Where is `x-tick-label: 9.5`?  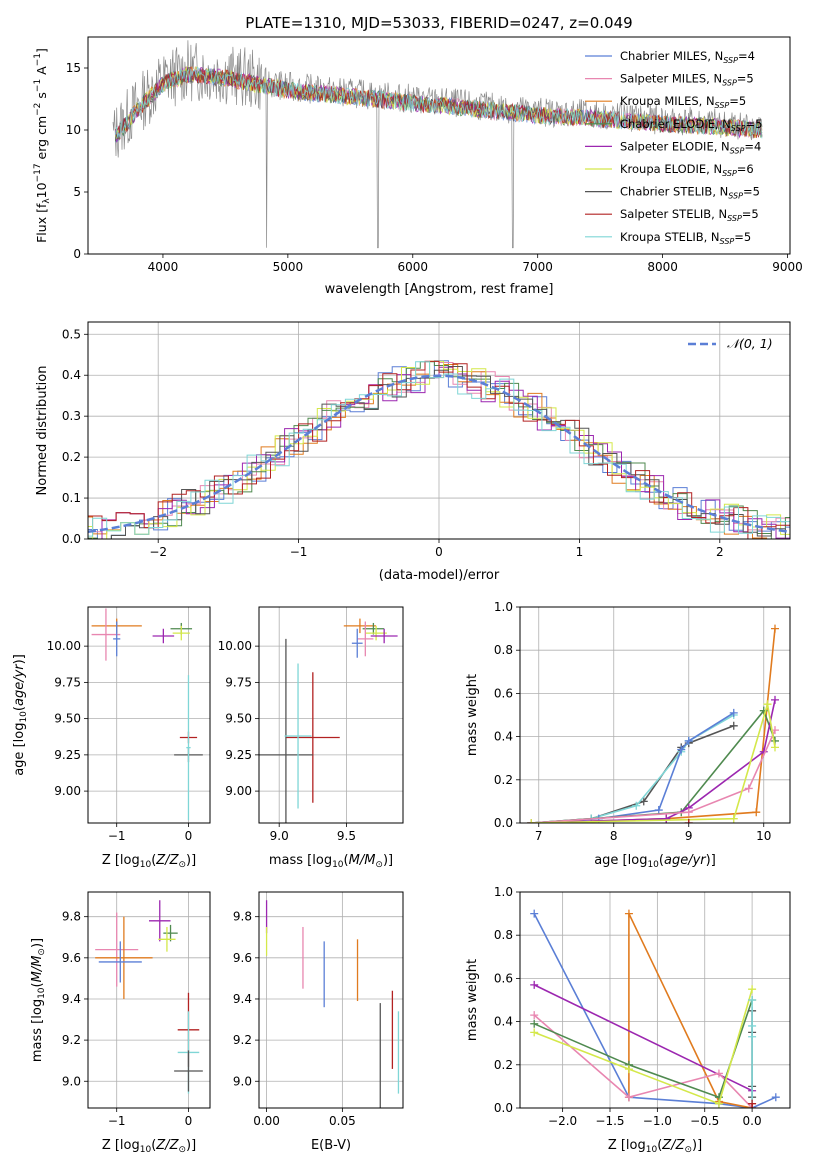 x-tick-label: 9.5 is located at coordinates (346, 836).